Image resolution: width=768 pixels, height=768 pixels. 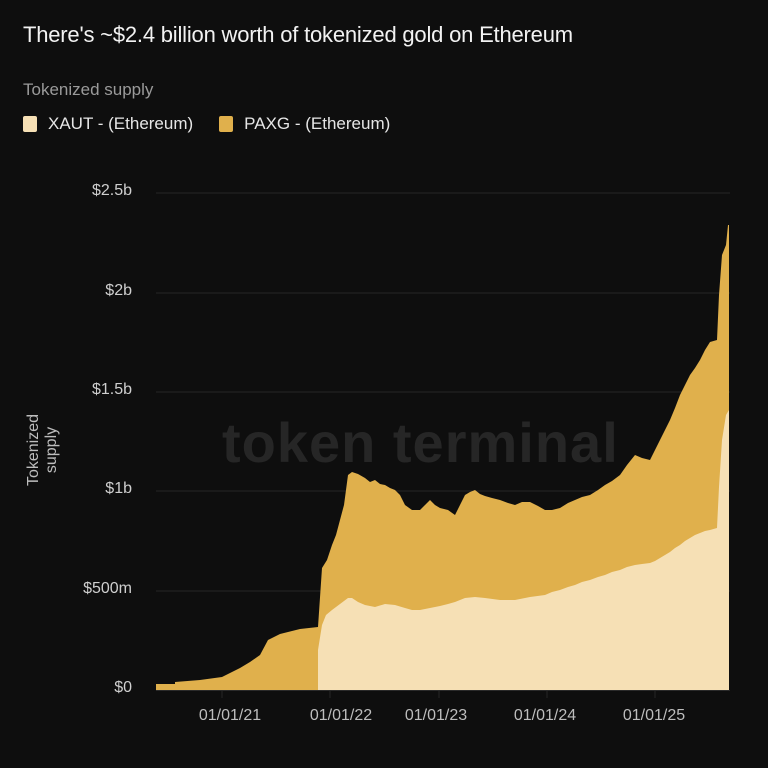 I want to click on watermark: token terminal, so click(x=420, y=442).